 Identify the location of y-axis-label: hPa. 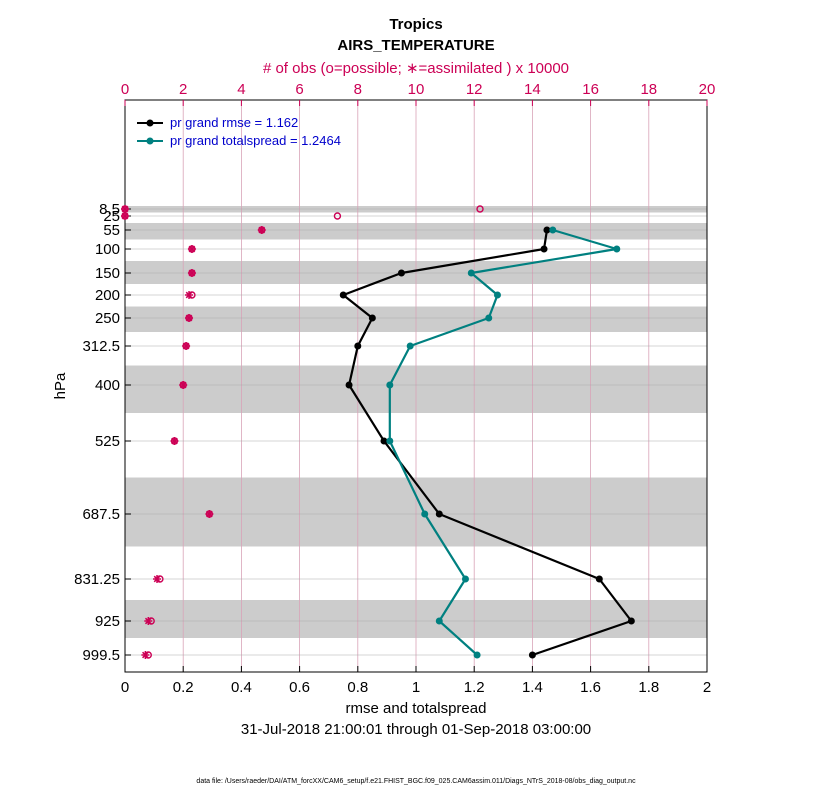
(60, 385).